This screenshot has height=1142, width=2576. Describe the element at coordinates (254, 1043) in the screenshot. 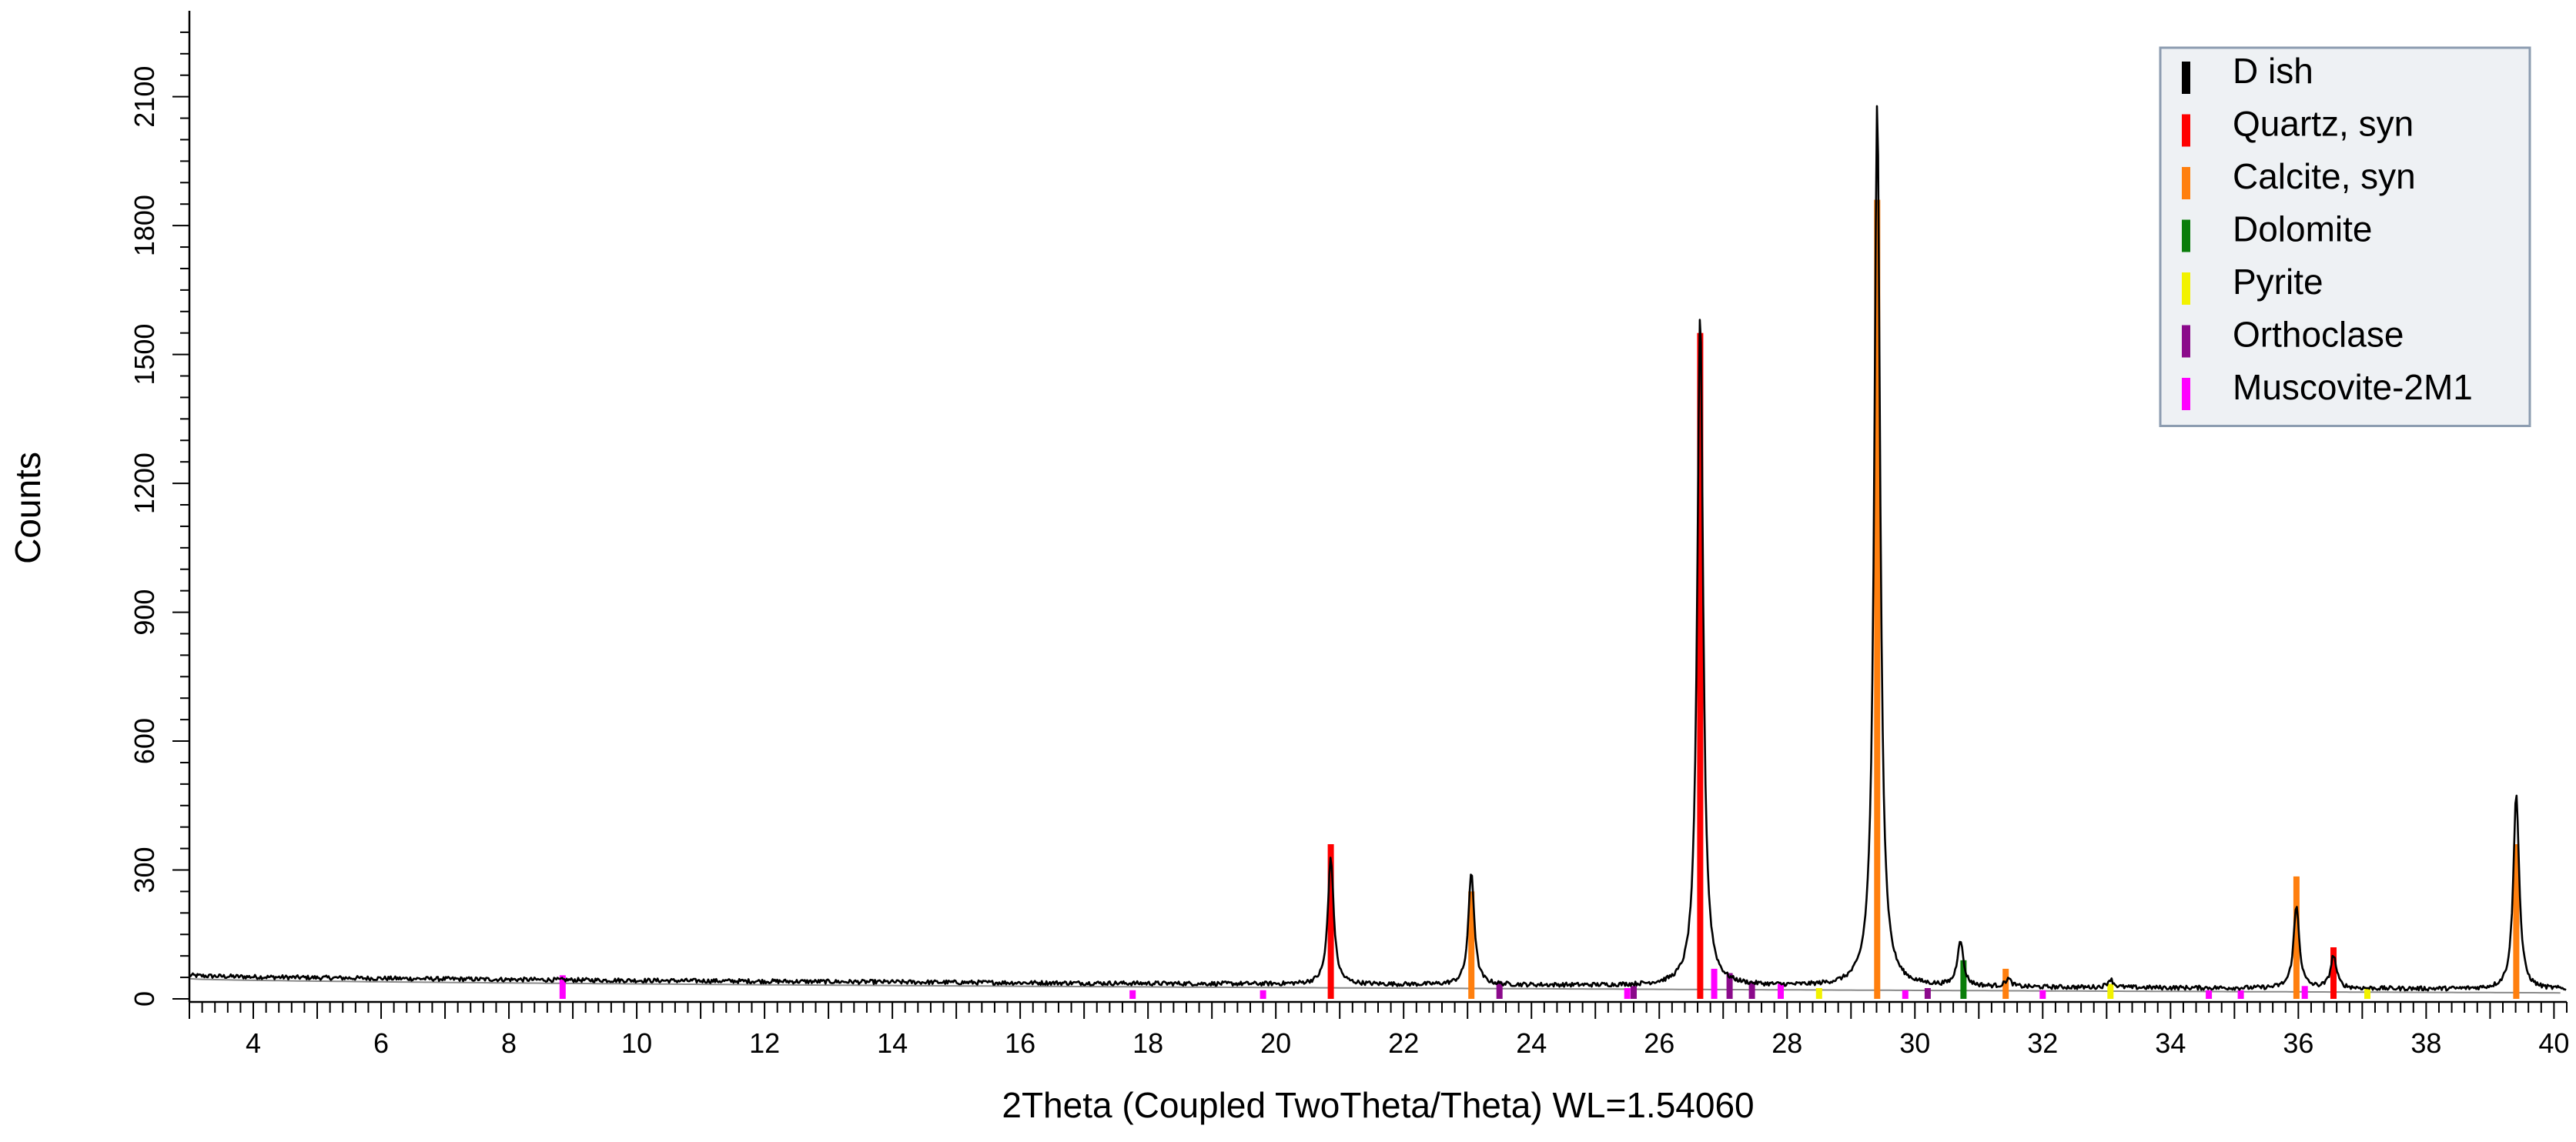

I see `x-tick-label: 4` at that location.